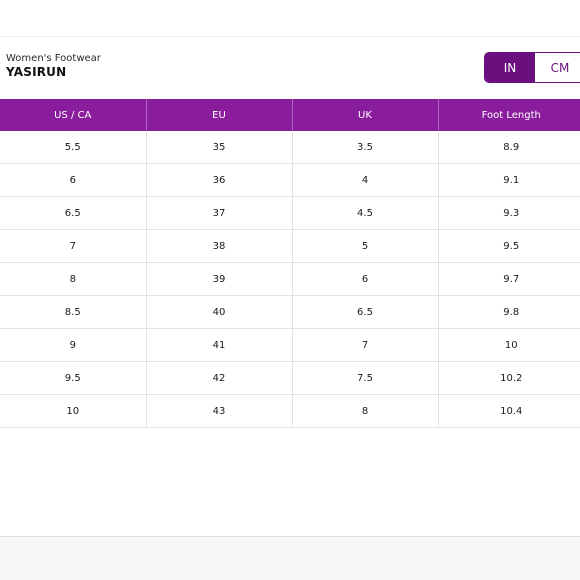 Image resolution: width=580 pixels, height=580 pixels. I want to click on column-header-foot-length: Foot Length, so click(509, 115).